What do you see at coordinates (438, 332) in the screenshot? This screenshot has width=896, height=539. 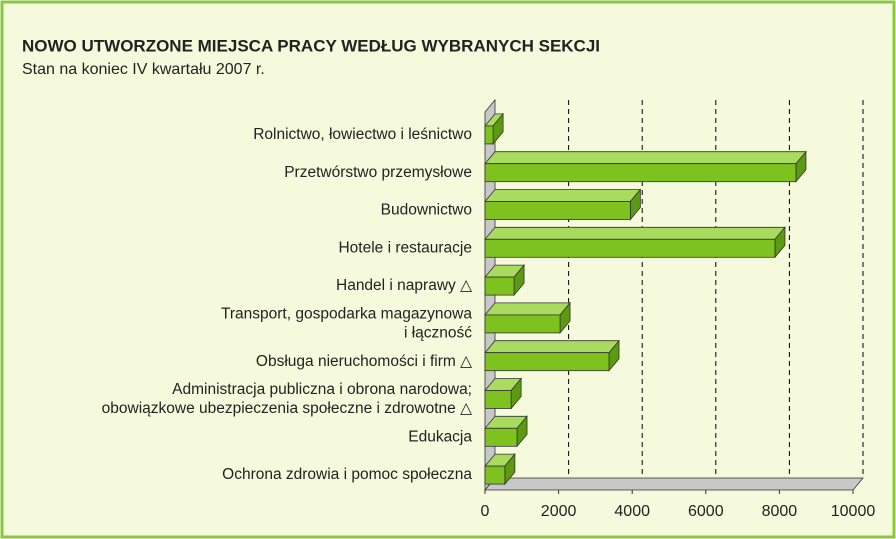 I see `y-tick-label: i łączność` at bounding box center [438, 332].